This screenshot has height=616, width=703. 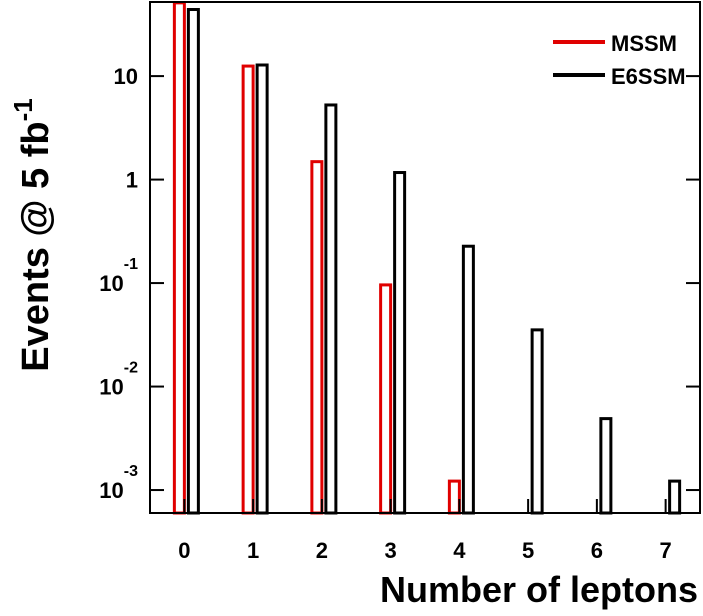 I want to click on x-axis-label: Number of leptons, so click(x=539, y=589).